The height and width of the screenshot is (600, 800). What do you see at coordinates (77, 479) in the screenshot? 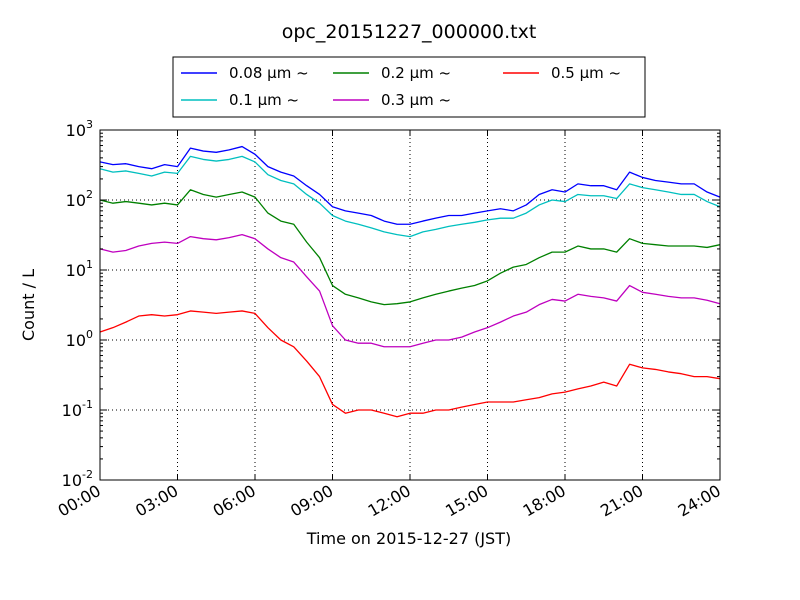
I see `y-tick-label: 10⁻²` at bounding box center [77, 479].